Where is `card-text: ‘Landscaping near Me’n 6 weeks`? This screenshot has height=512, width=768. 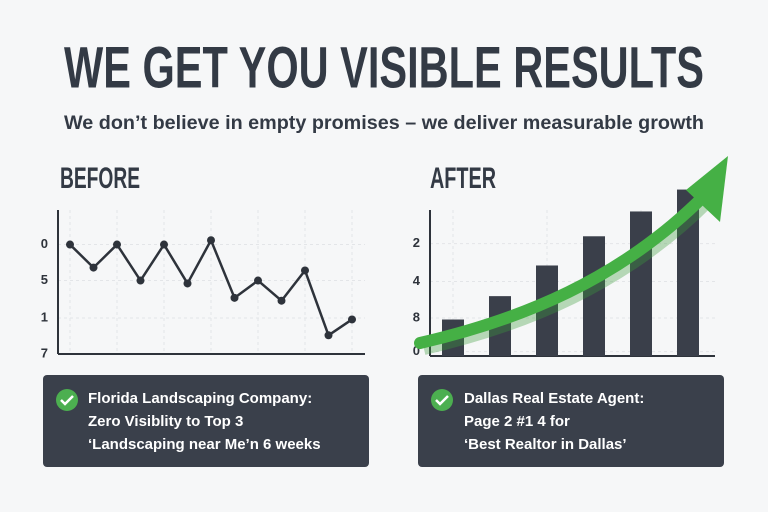 card-text: ‘Landscaping near Me’n 6 weeks is located at coordinates (204, 444).